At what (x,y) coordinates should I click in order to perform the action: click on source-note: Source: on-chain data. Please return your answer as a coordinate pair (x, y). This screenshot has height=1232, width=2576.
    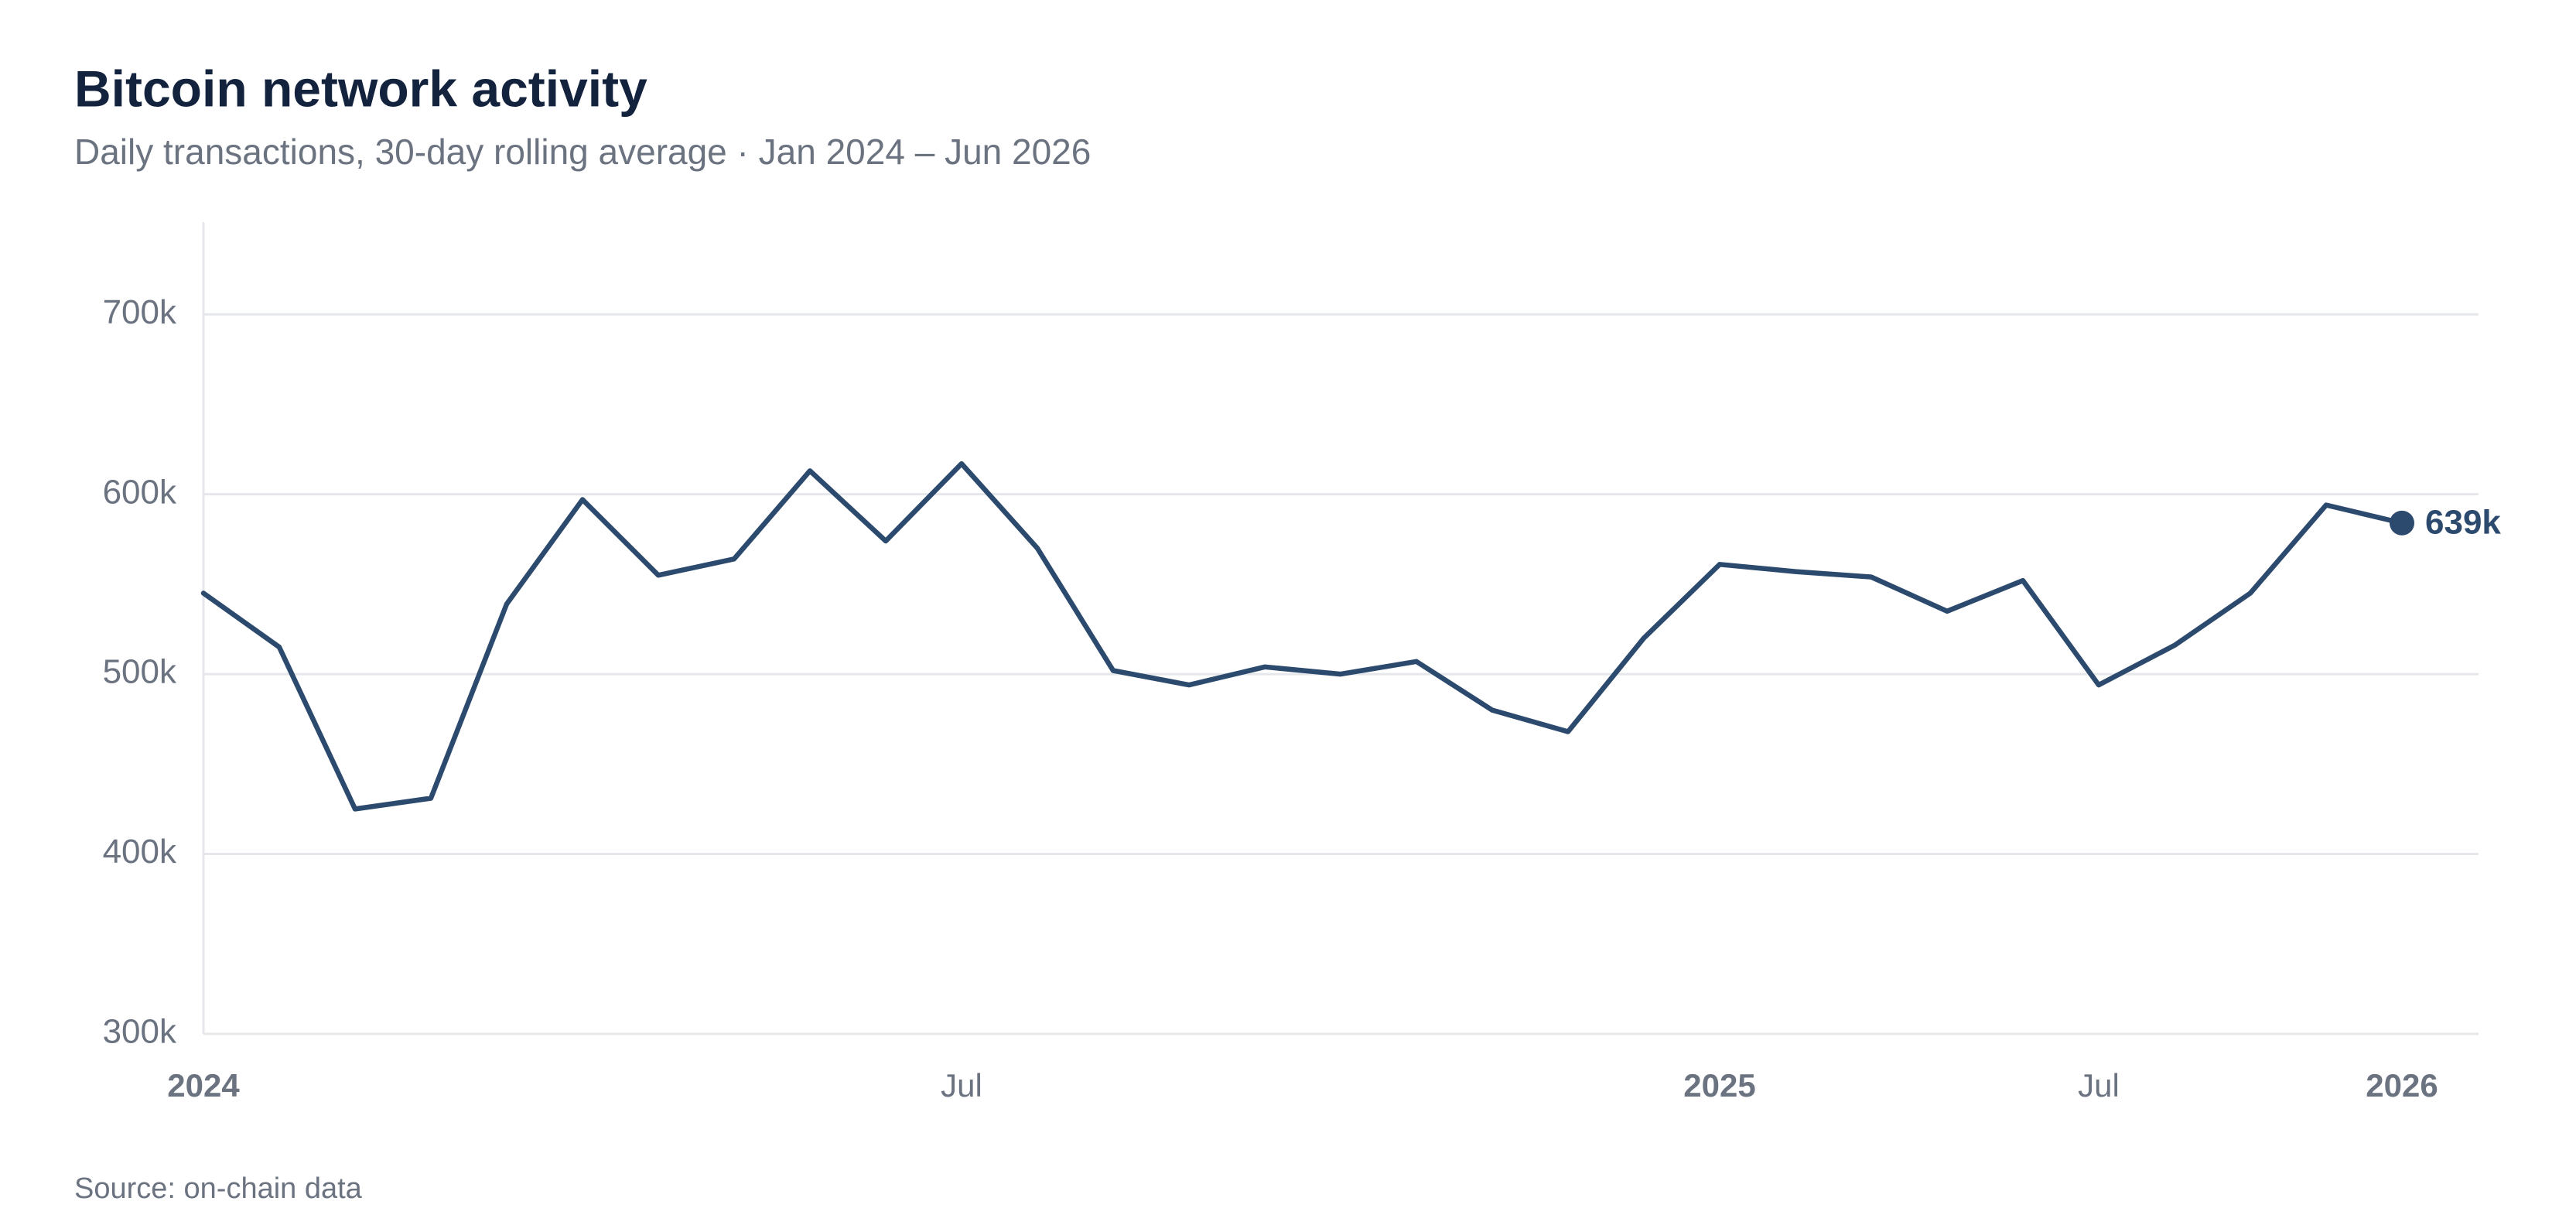
    Looking at the image, I should click on (219, 1188).